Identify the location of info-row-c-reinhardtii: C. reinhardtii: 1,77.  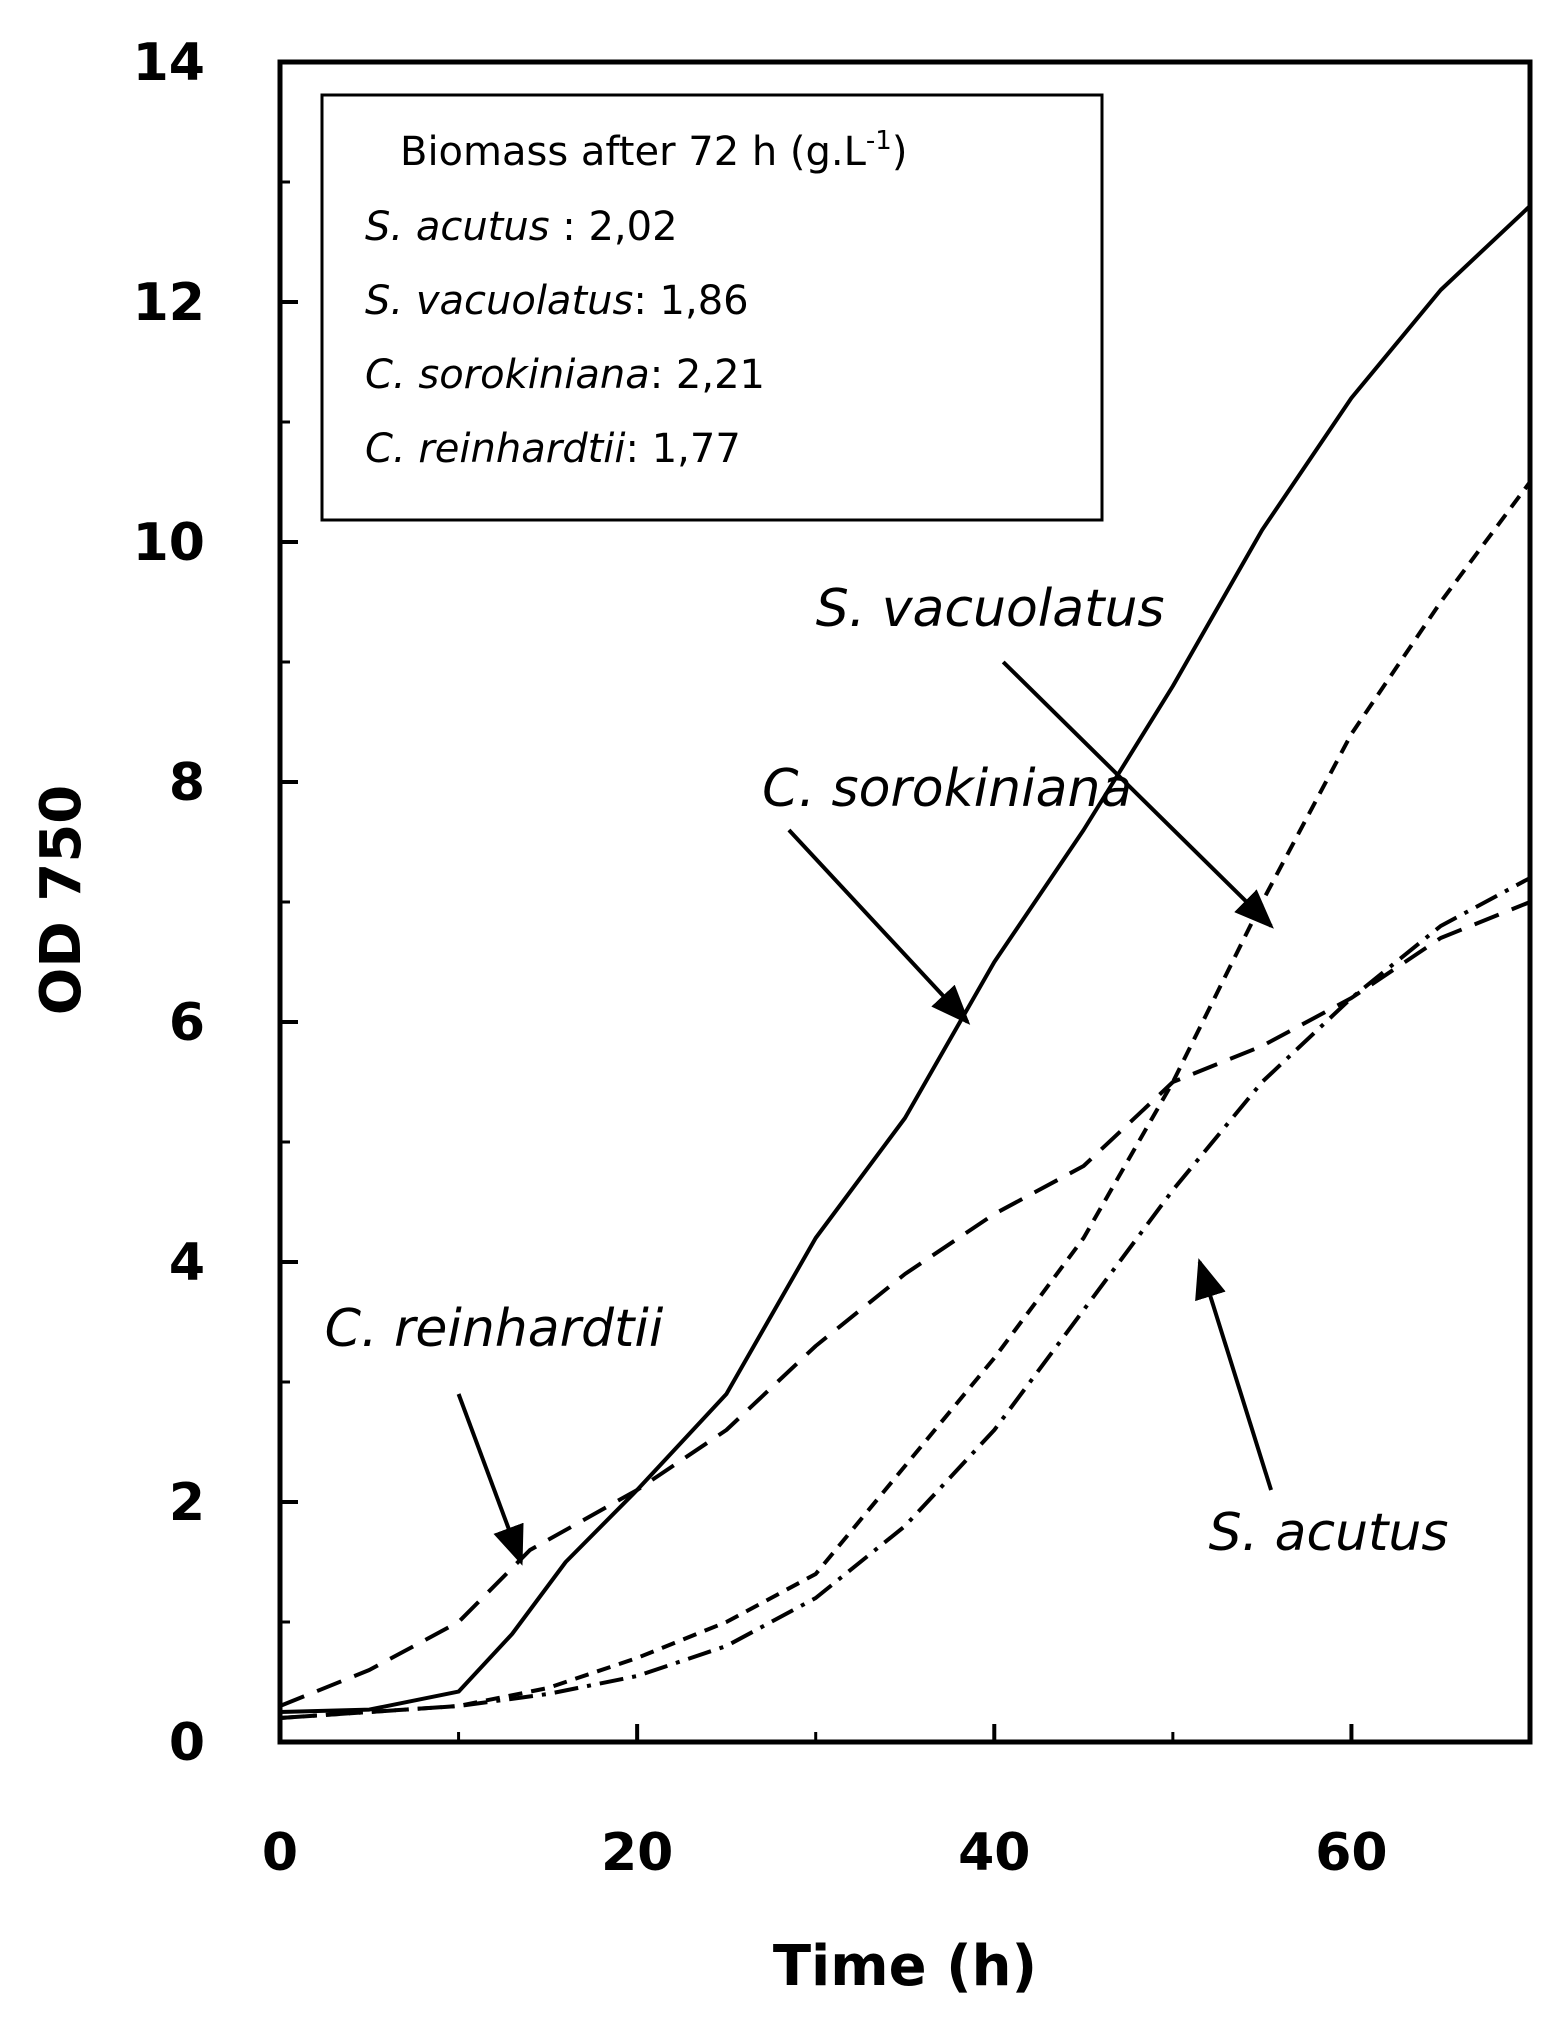
(553, 449).